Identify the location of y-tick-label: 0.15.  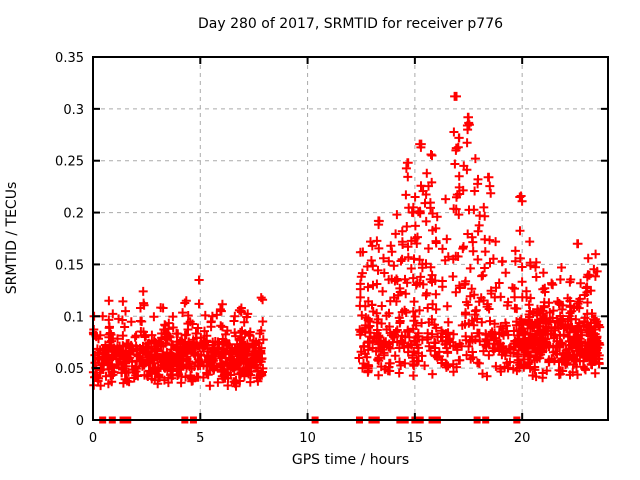
(69, 265).